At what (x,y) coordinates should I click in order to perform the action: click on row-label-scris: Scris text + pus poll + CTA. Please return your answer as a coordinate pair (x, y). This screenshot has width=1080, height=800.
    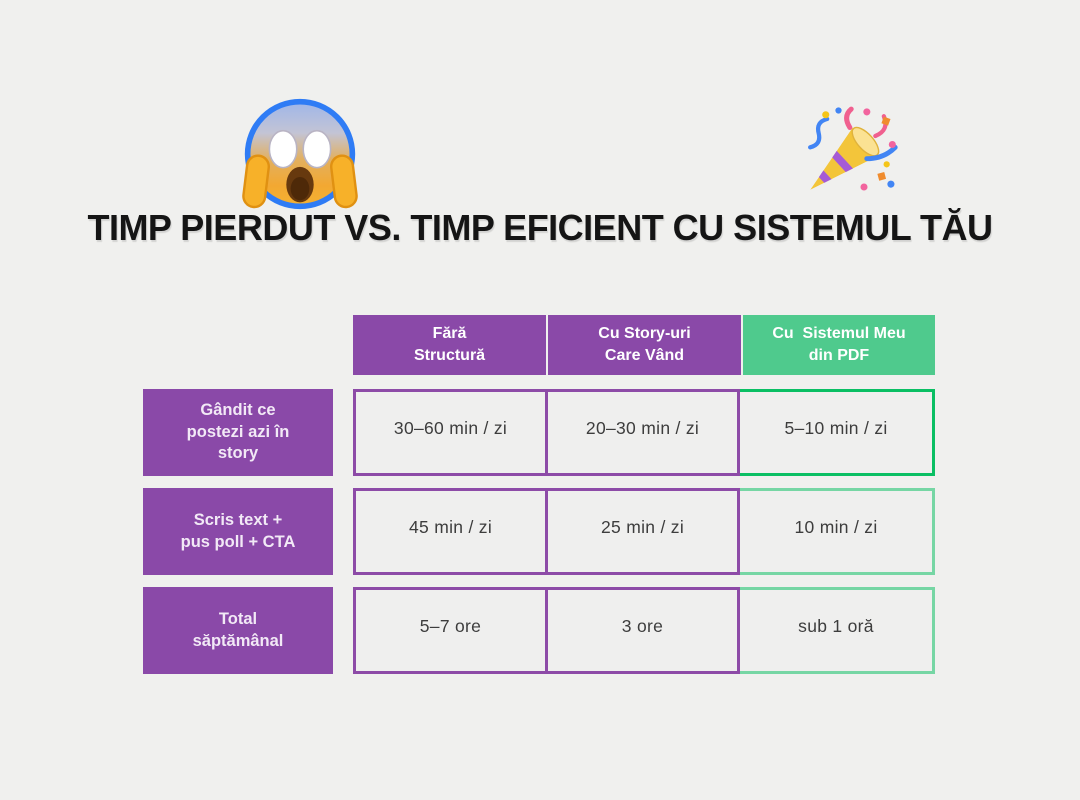
    Looking at the image, I should click on (238, 531).